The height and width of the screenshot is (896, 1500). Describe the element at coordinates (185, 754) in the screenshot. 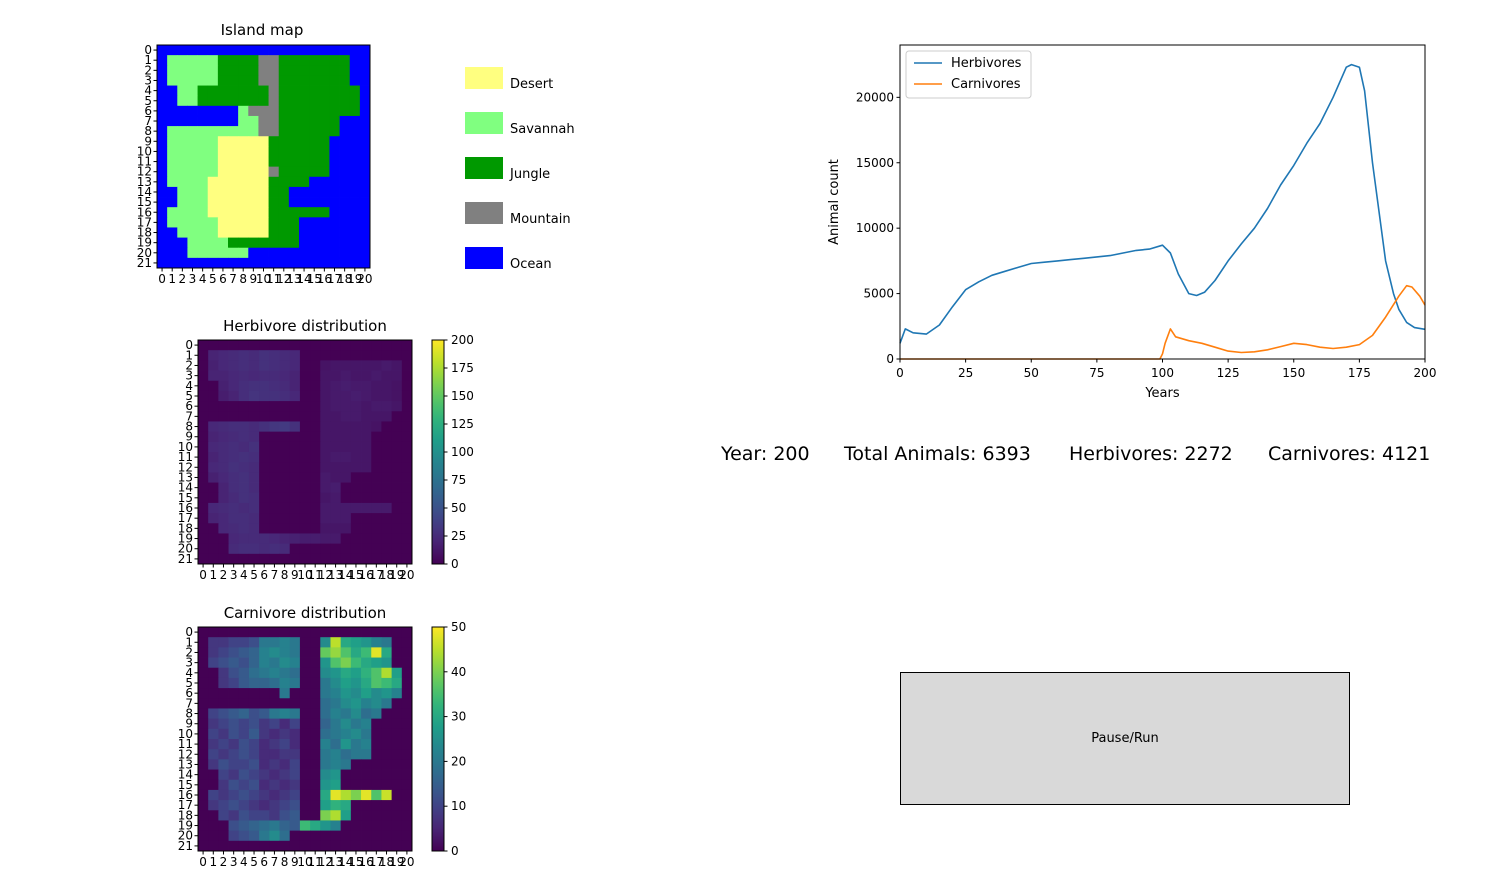

I see `y-tick-label: 12` at that location.